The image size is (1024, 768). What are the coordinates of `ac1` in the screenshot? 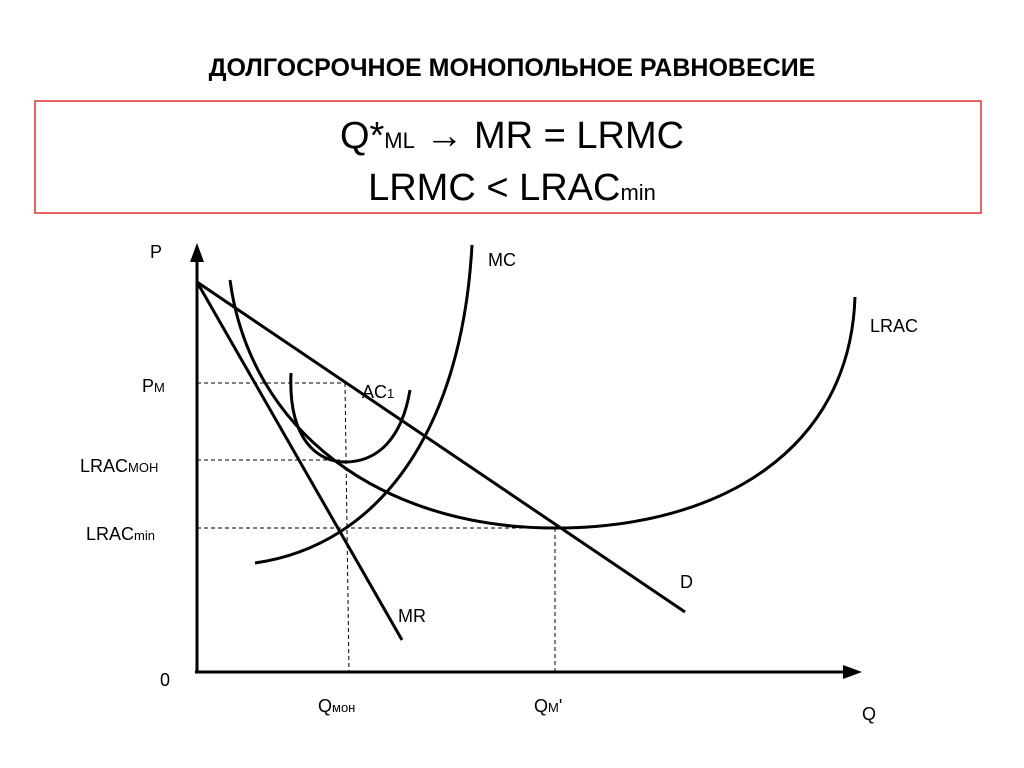 It's located at (350, 418).